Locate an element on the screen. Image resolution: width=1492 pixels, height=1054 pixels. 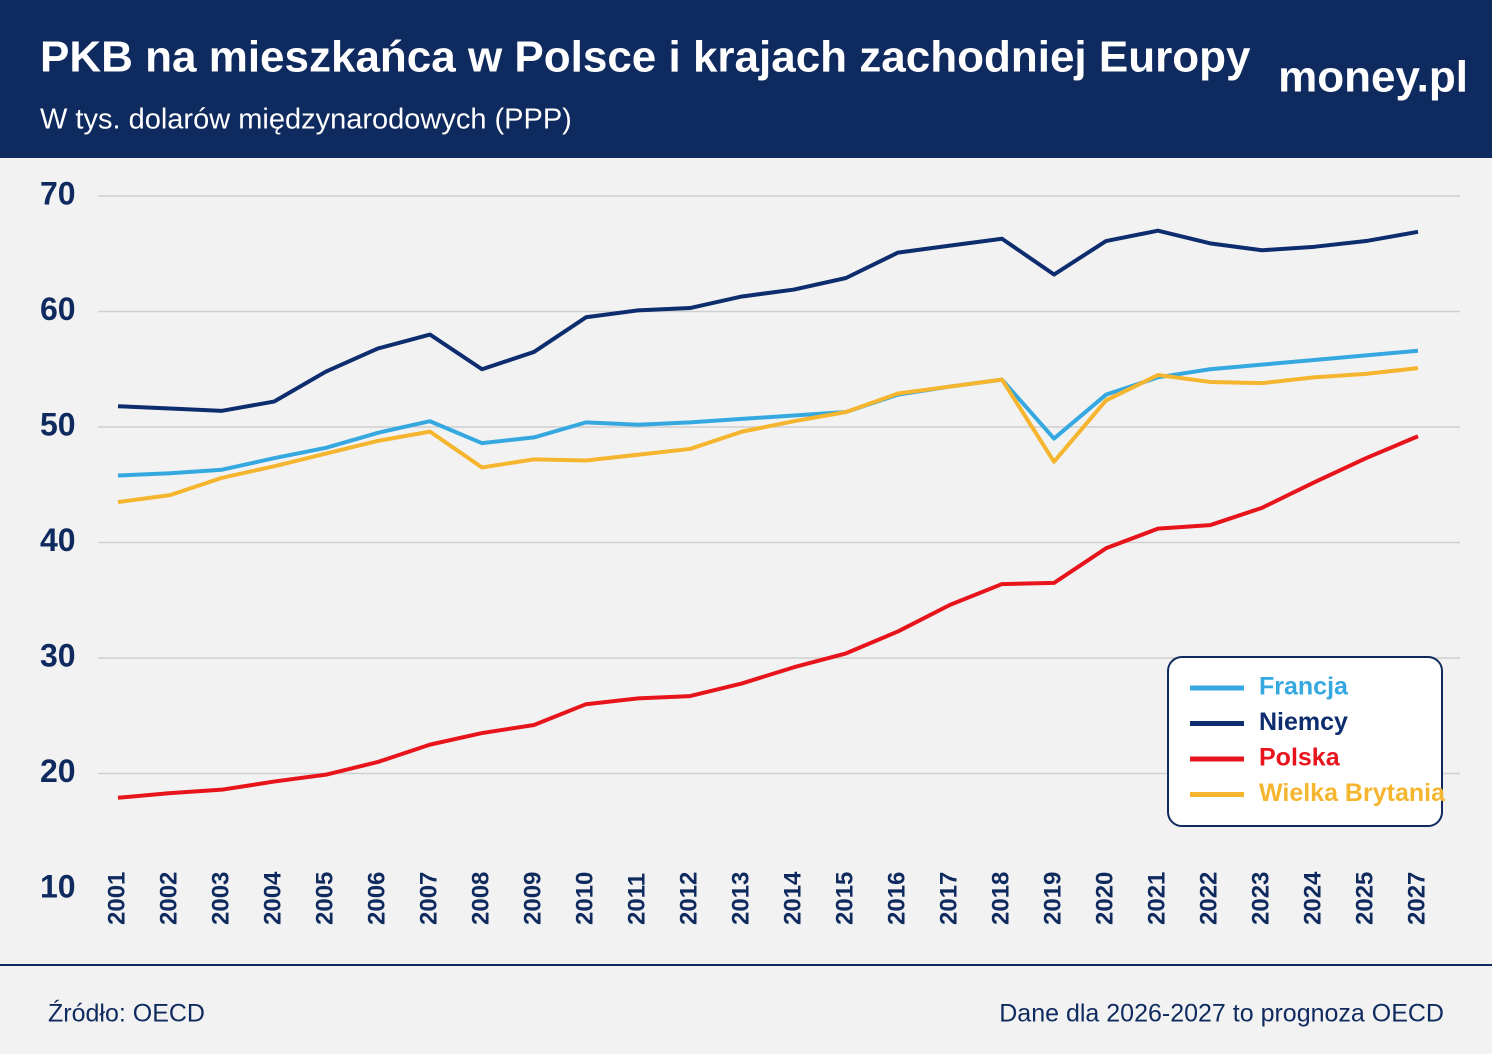
legend-label: Polska is located at coordinates (1300, 758).